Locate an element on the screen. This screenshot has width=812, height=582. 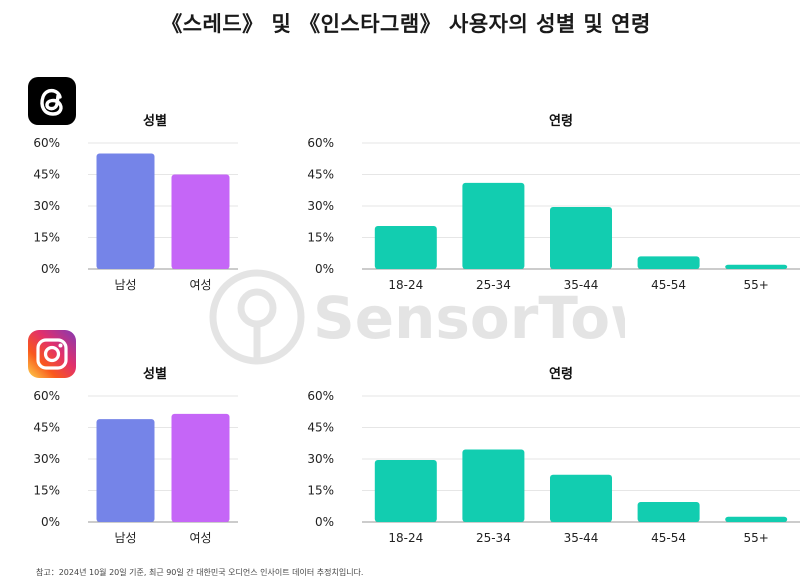
instagram-gender-title: 성별 is located at coordinates (155, 374).